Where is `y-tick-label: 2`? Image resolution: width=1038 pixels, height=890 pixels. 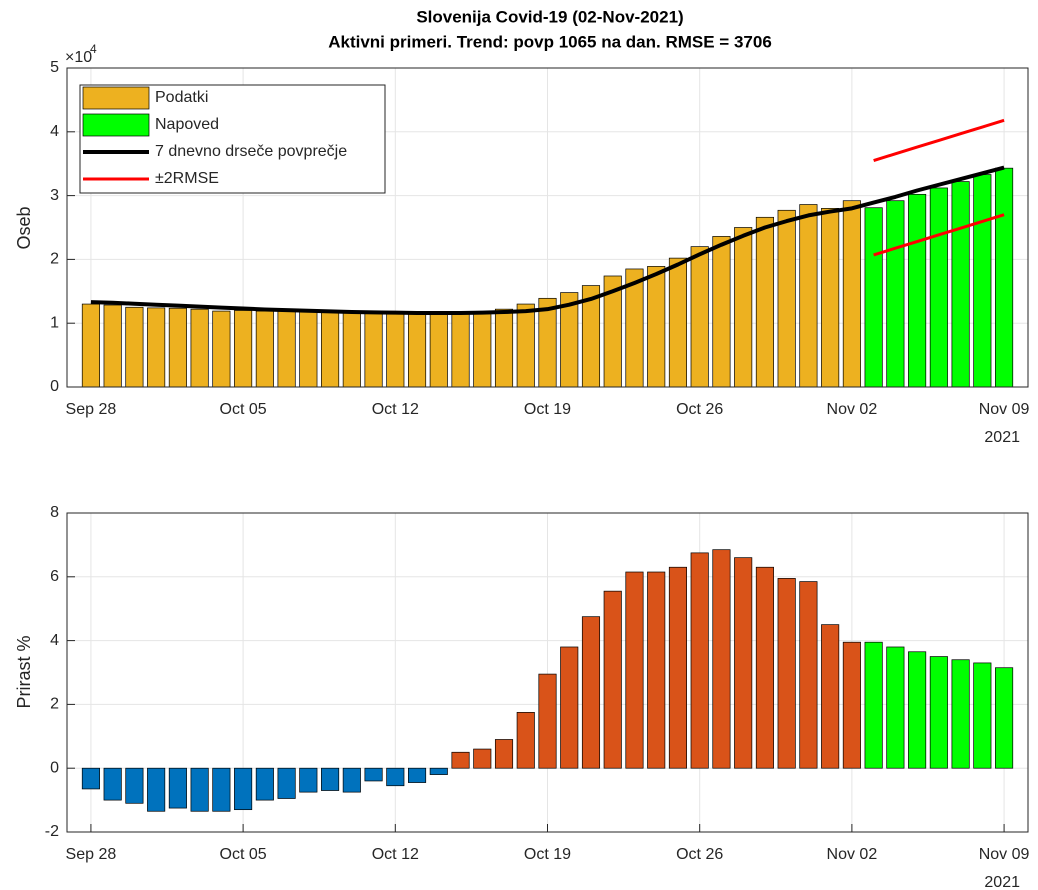
y-tick-label: 2 is located at coordinates (54, 259).